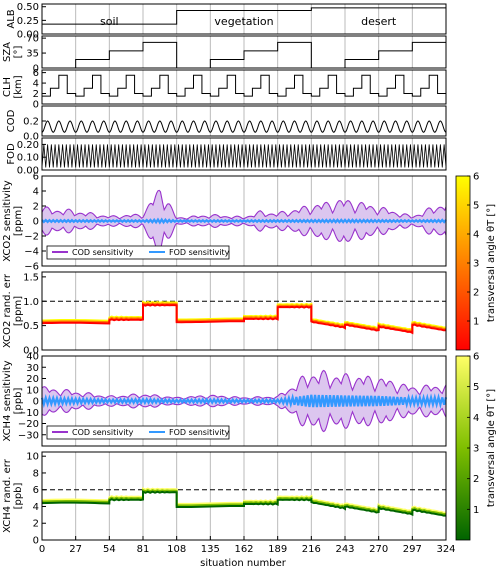  What do you see at coordinates (445, 549) in the screenshot?
I see `x-tick-label: 324` at bounding box center [445, 549].